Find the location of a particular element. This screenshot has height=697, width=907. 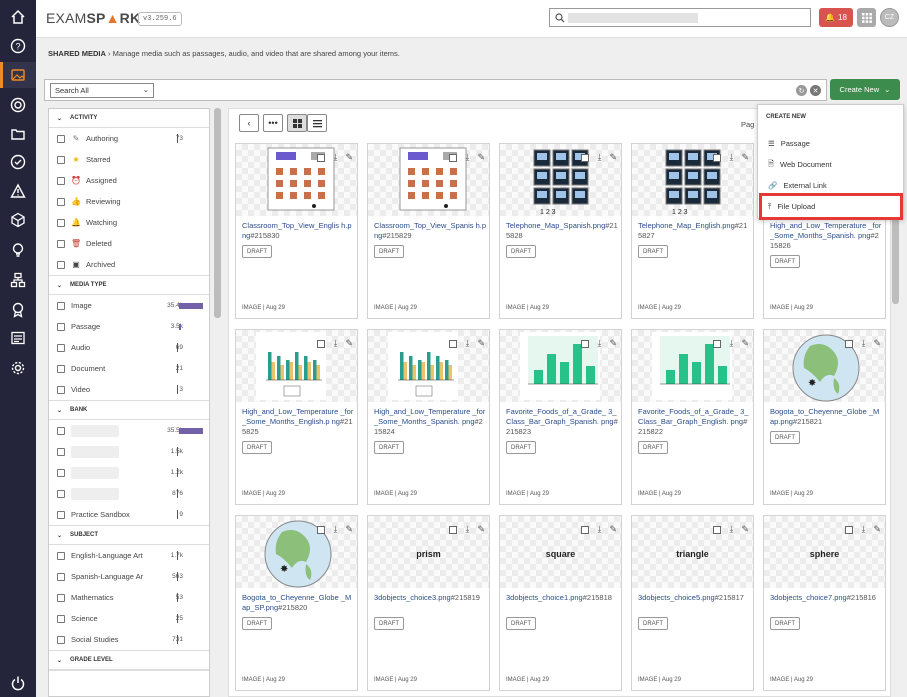

filter-option: Document 21 is located at coordinates (129, 368).